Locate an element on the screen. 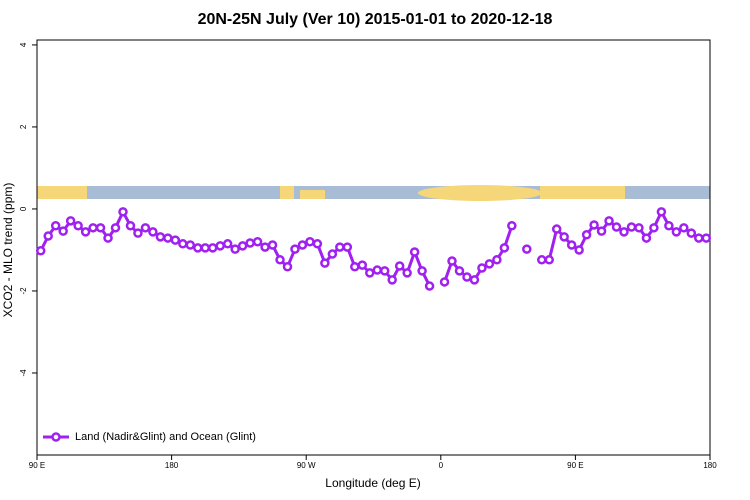 This screenshot has width=750, height=500. y-axis-label: XCO2 - MLO trend (ppm) is located at coordinates (8, 250).